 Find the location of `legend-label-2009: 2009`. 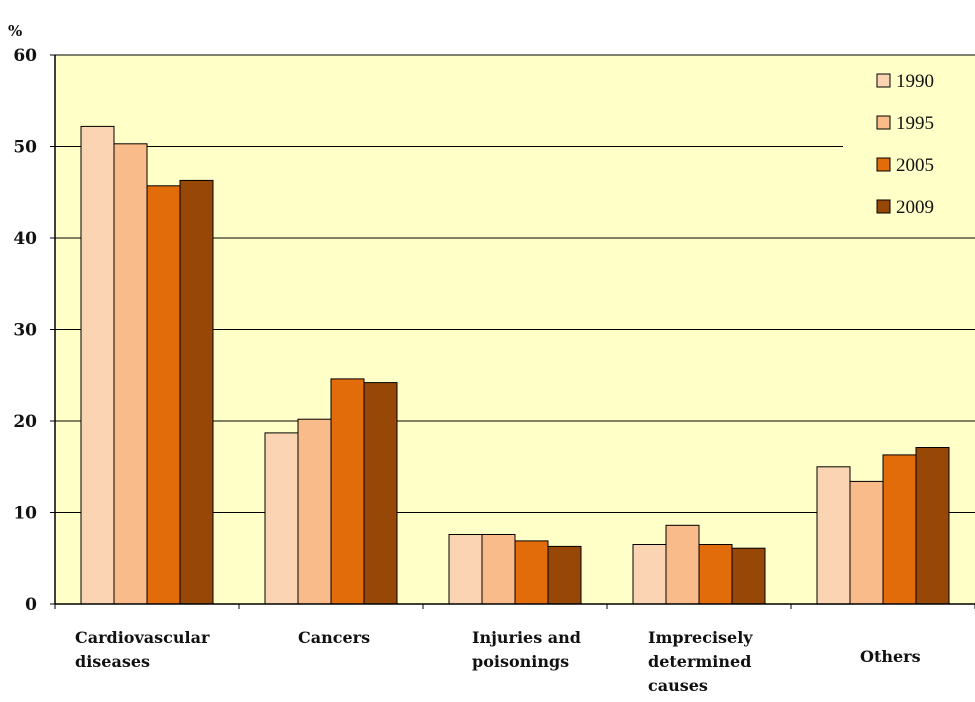

legend-label-2009: 2009 is located at coordinates (915, 207).